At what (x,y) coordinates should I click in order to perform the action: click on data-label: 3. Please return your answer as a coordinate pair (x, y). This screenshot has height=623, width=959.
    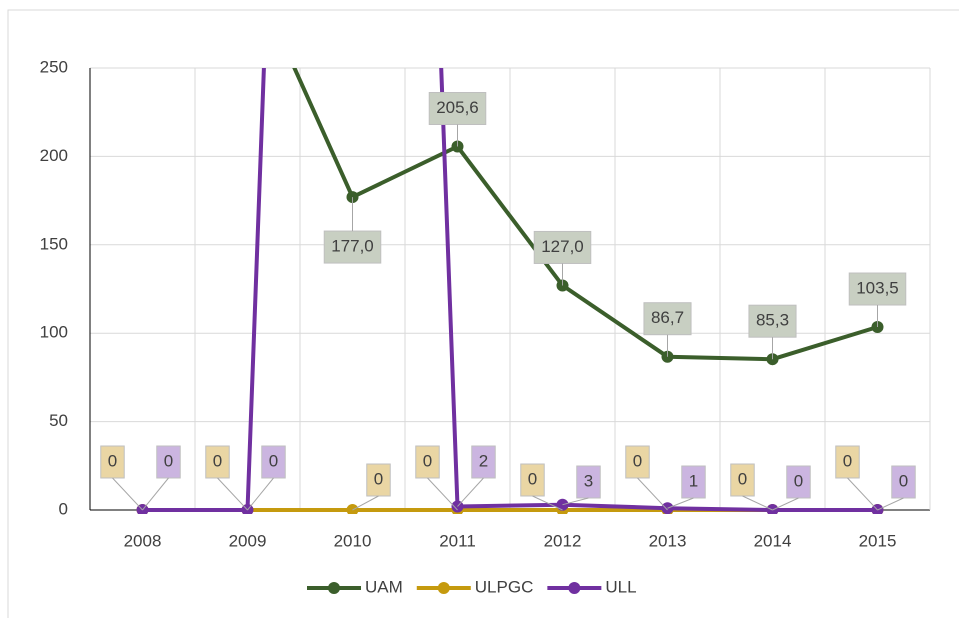
    Looking at the image, I should click on (588, 480).